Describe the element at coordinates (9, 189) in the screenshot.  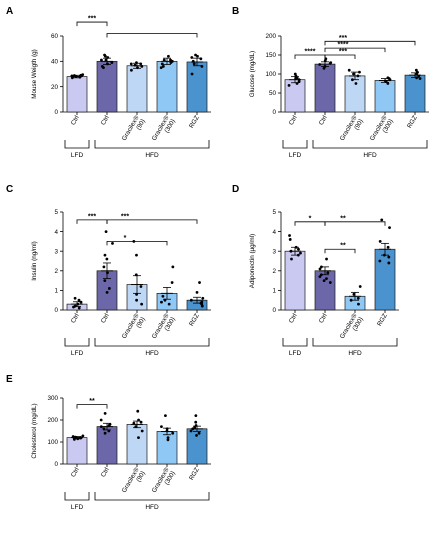
I see `panel-letter-c: C` at that location.